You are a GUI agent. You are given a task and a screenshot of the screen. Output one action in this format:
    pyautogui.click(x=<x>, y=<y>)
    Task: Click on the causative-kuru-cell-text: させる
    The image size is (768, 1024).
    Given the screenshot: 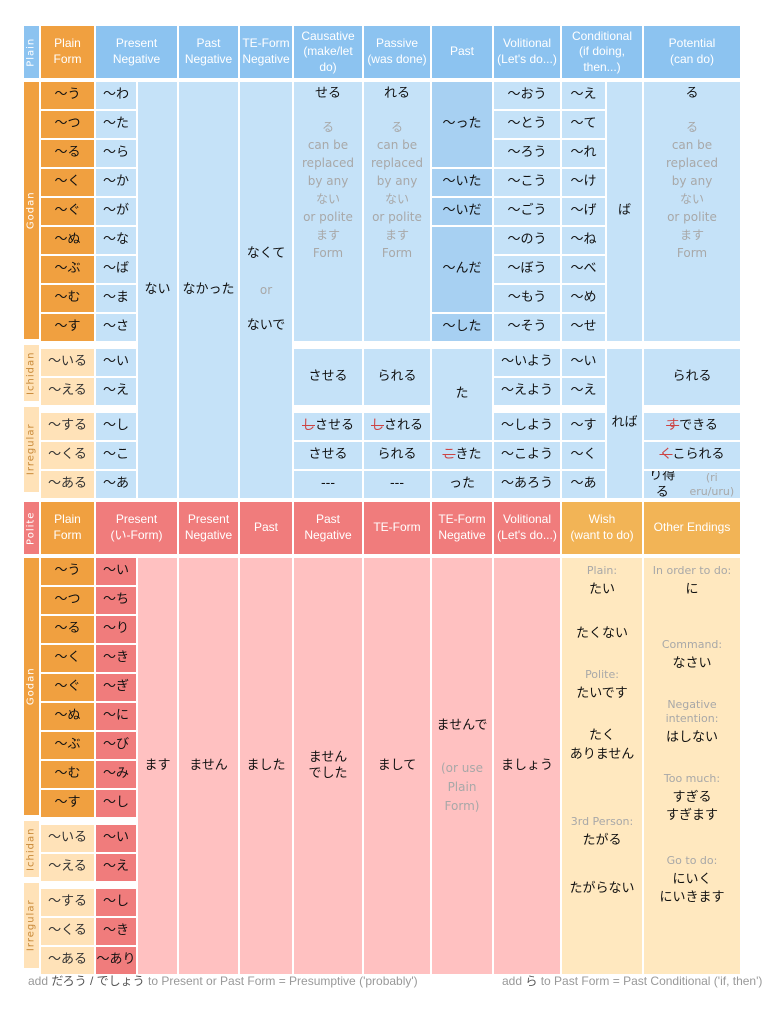 What is the action you would take?
    pyautogui.click(x=328, y=455)
    